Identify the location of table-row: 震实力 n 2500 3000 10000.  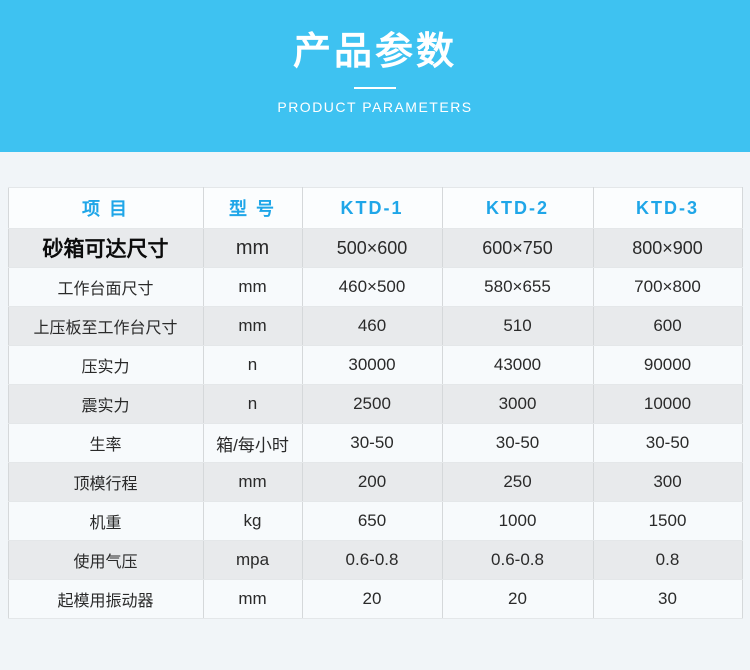
(375, 404).